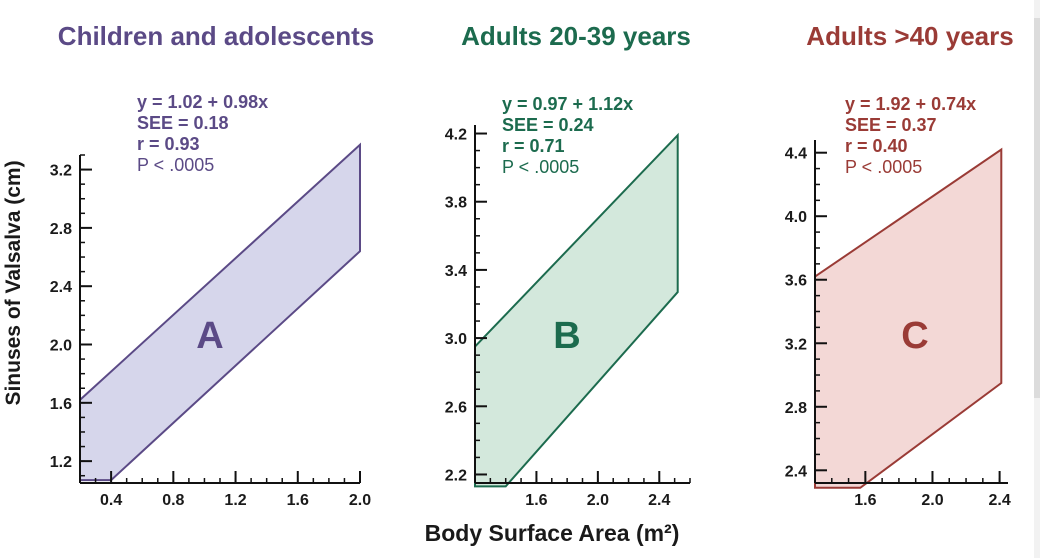 The image size is (1040, 558). Describe the element at coordinates (891, 125) in the screenshot. I see `stats-line: SEE = 0.37` at that location.